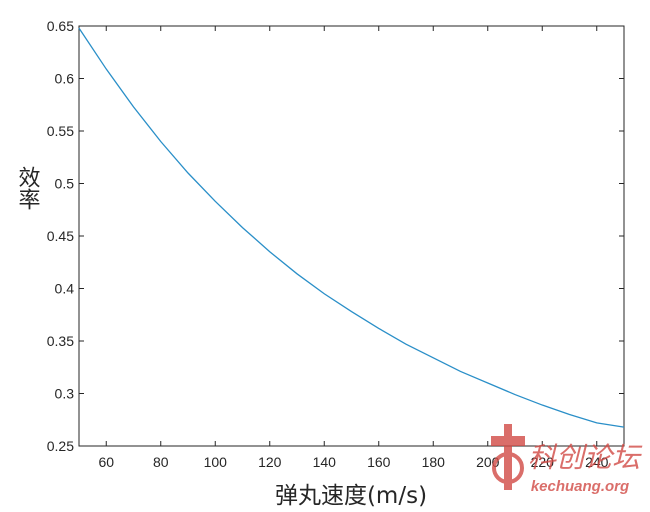 The image size is (650, 512). Describe the element at coordinates (325, 462) in the screenshot. I see `x-tick-label: 140` at that location.